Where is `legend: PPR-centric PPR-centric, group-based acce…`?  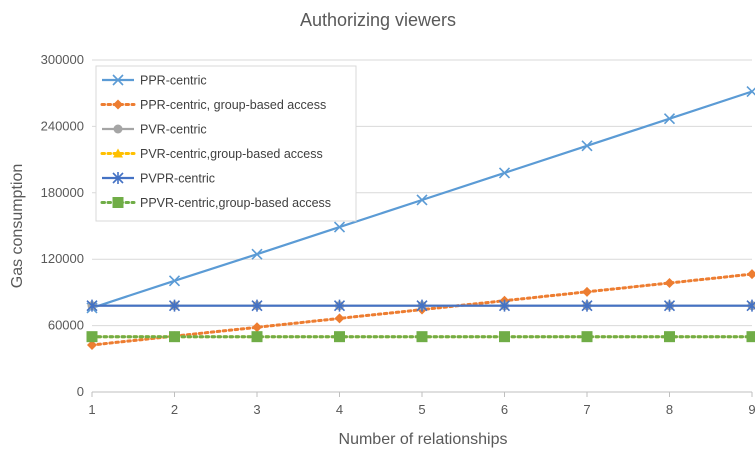
legend: PPR-centric PPR-centric, group-based acce… is located at coordinates (226, 143).